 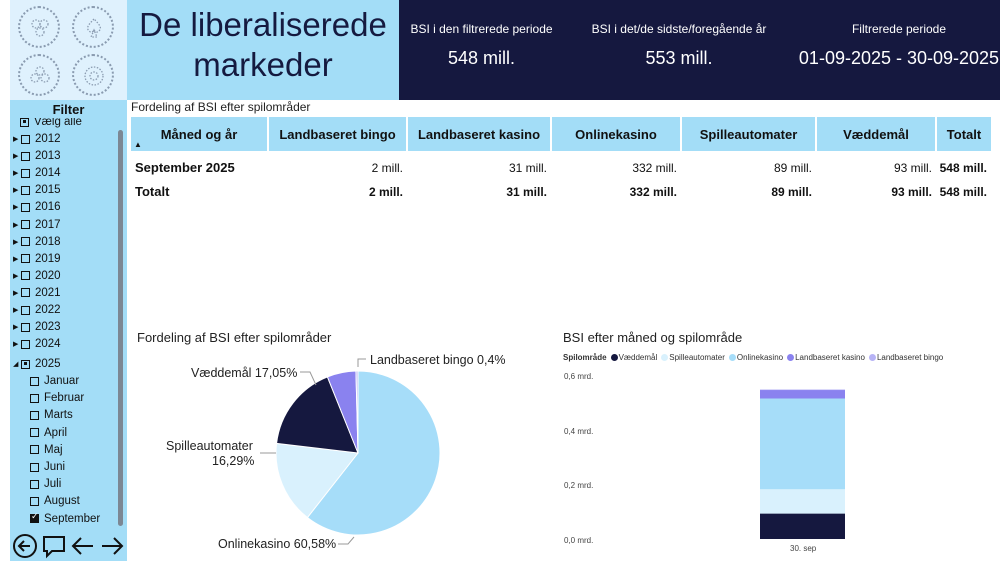 What do you see at coordinates (578, 376) in the screenshot?
I see `y-tick: 0,6 mrd.` at bounding box center [578, 376].